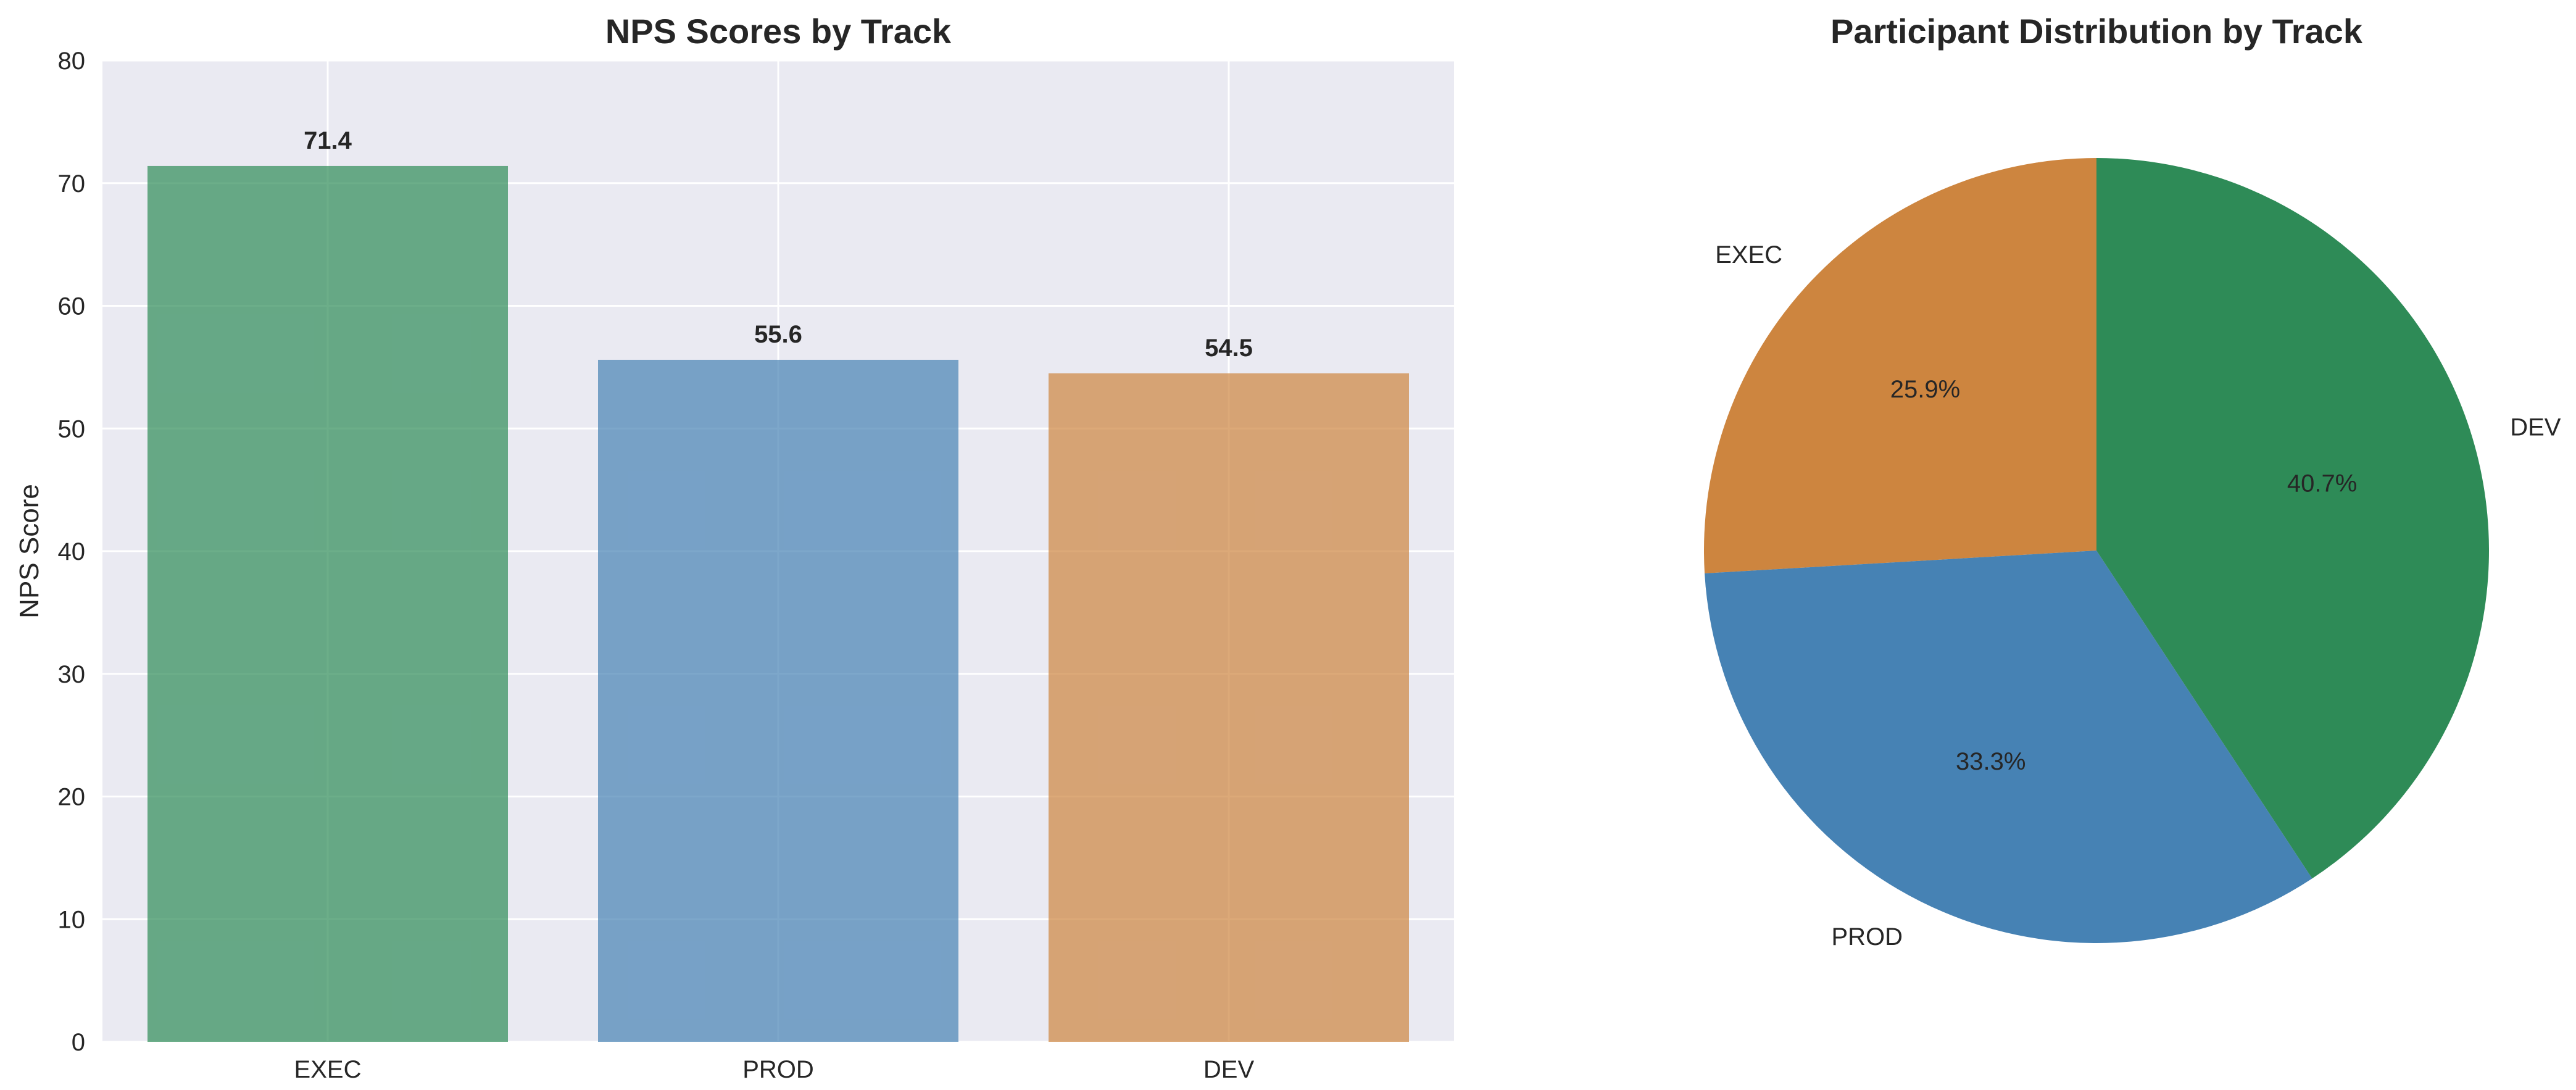 The width and height of the screenshot is (2576, 1090). What do you see at coordinates (1925, 390) in the screenshot?
I see `pie-percent-label: 25.9%` at bounding box center [1925, 390].